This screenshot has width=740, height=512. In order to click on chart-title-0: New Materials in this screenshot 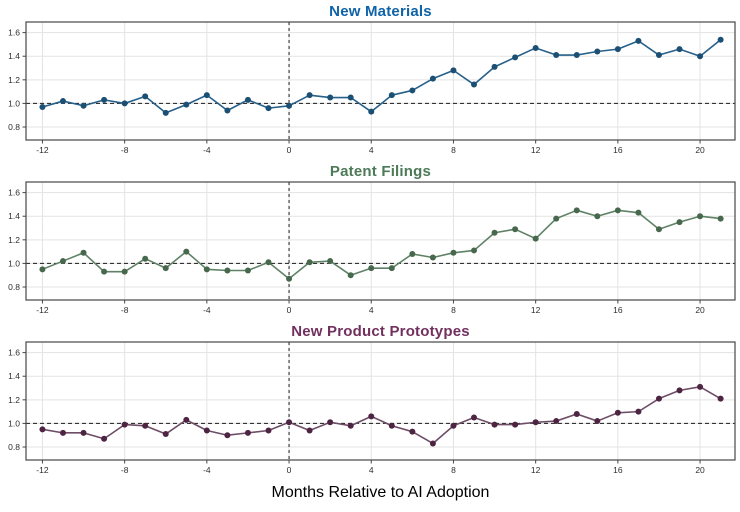, I will do `click(380, 11)`.